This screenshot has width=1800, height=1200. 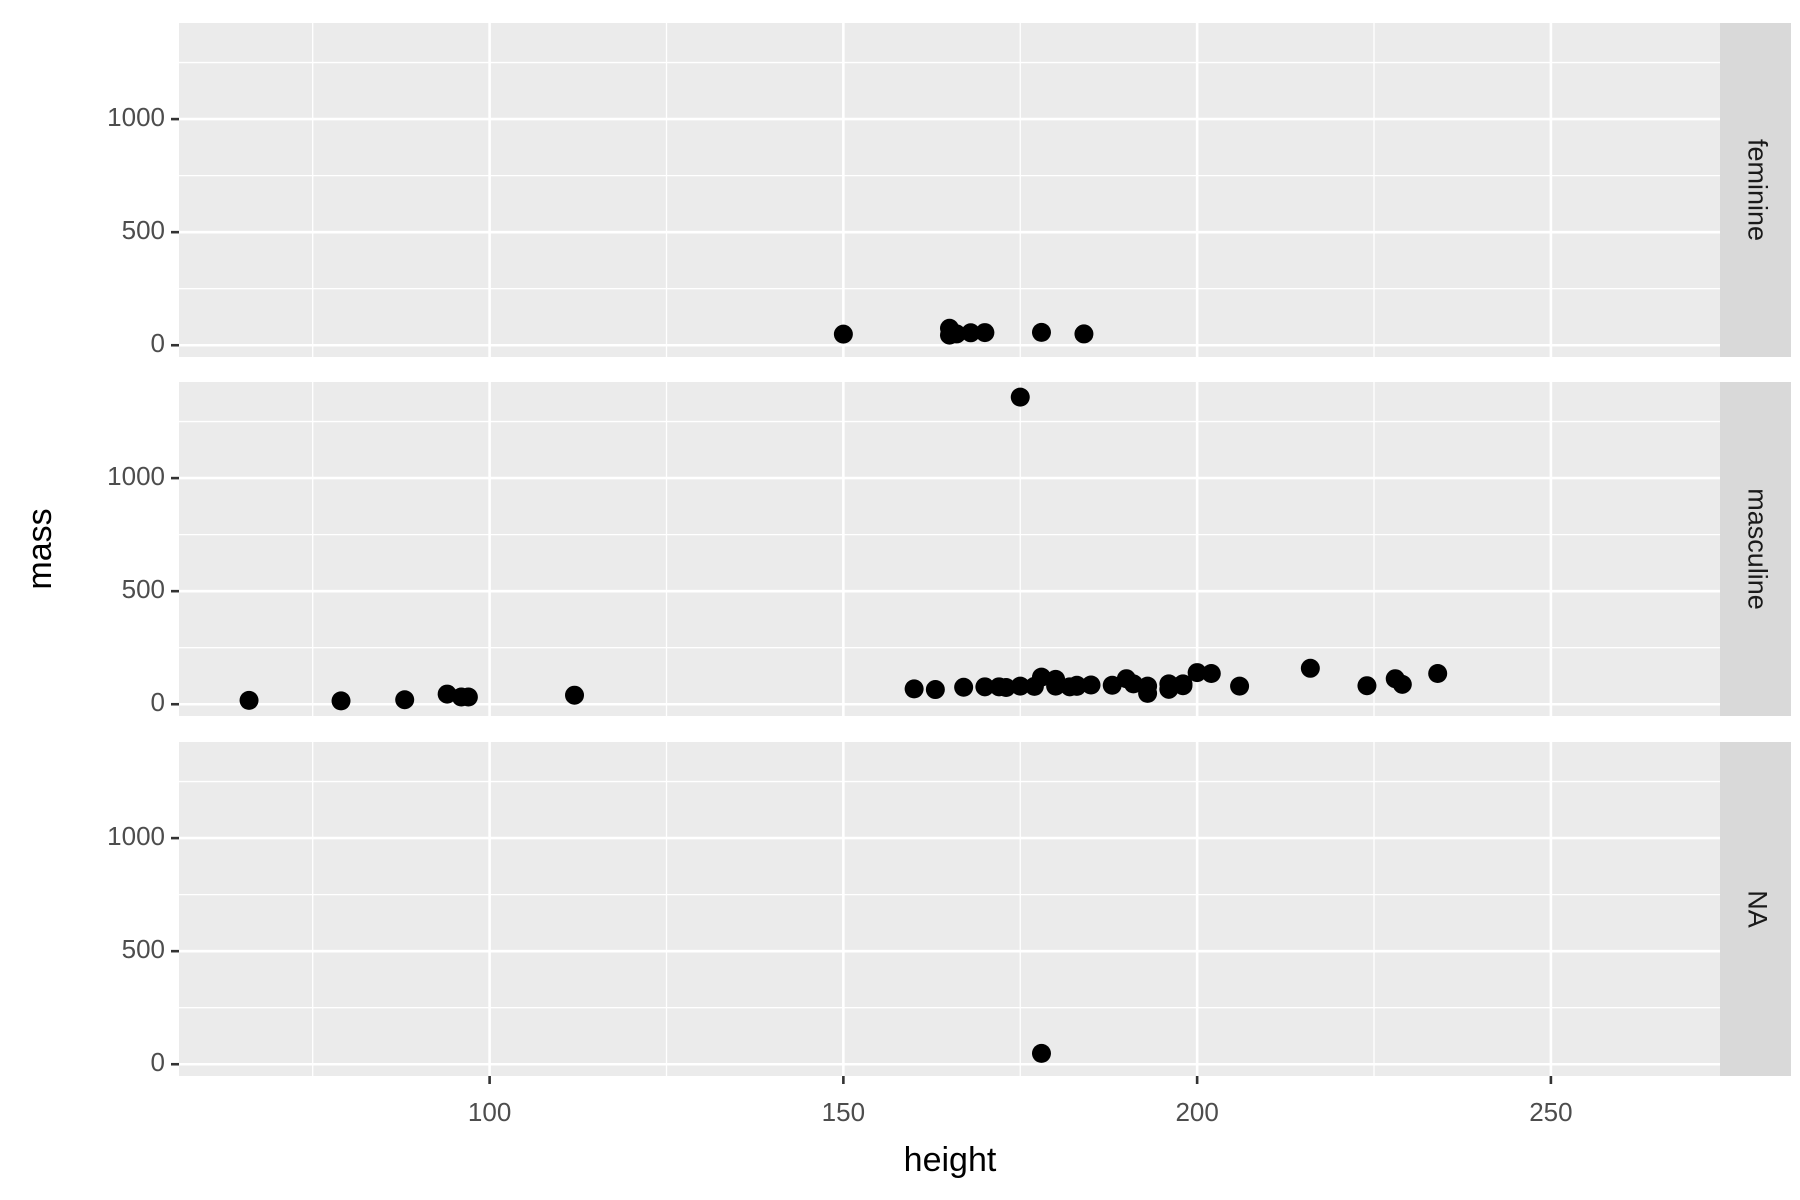 I want to click on facet-label: feminine, so click(x=1757, y=190).